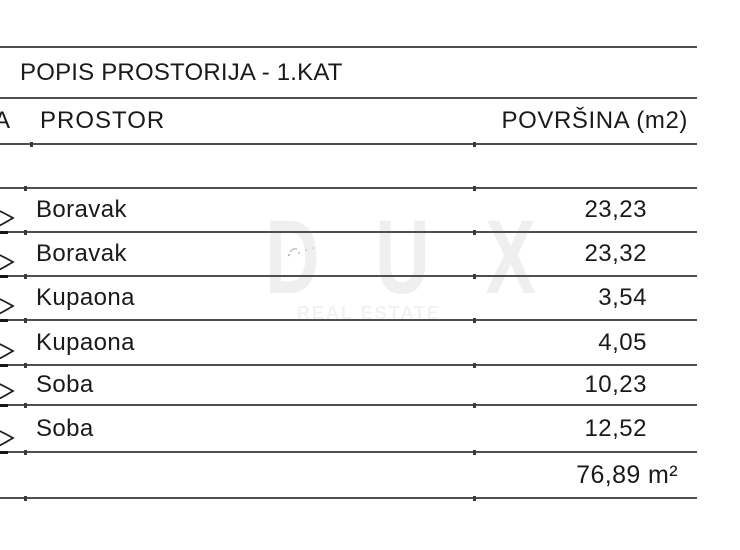 Image resolution: width=740 pixels, height=550 pixels. I want to click on room-area-value: 12,52, so click(615, 428).